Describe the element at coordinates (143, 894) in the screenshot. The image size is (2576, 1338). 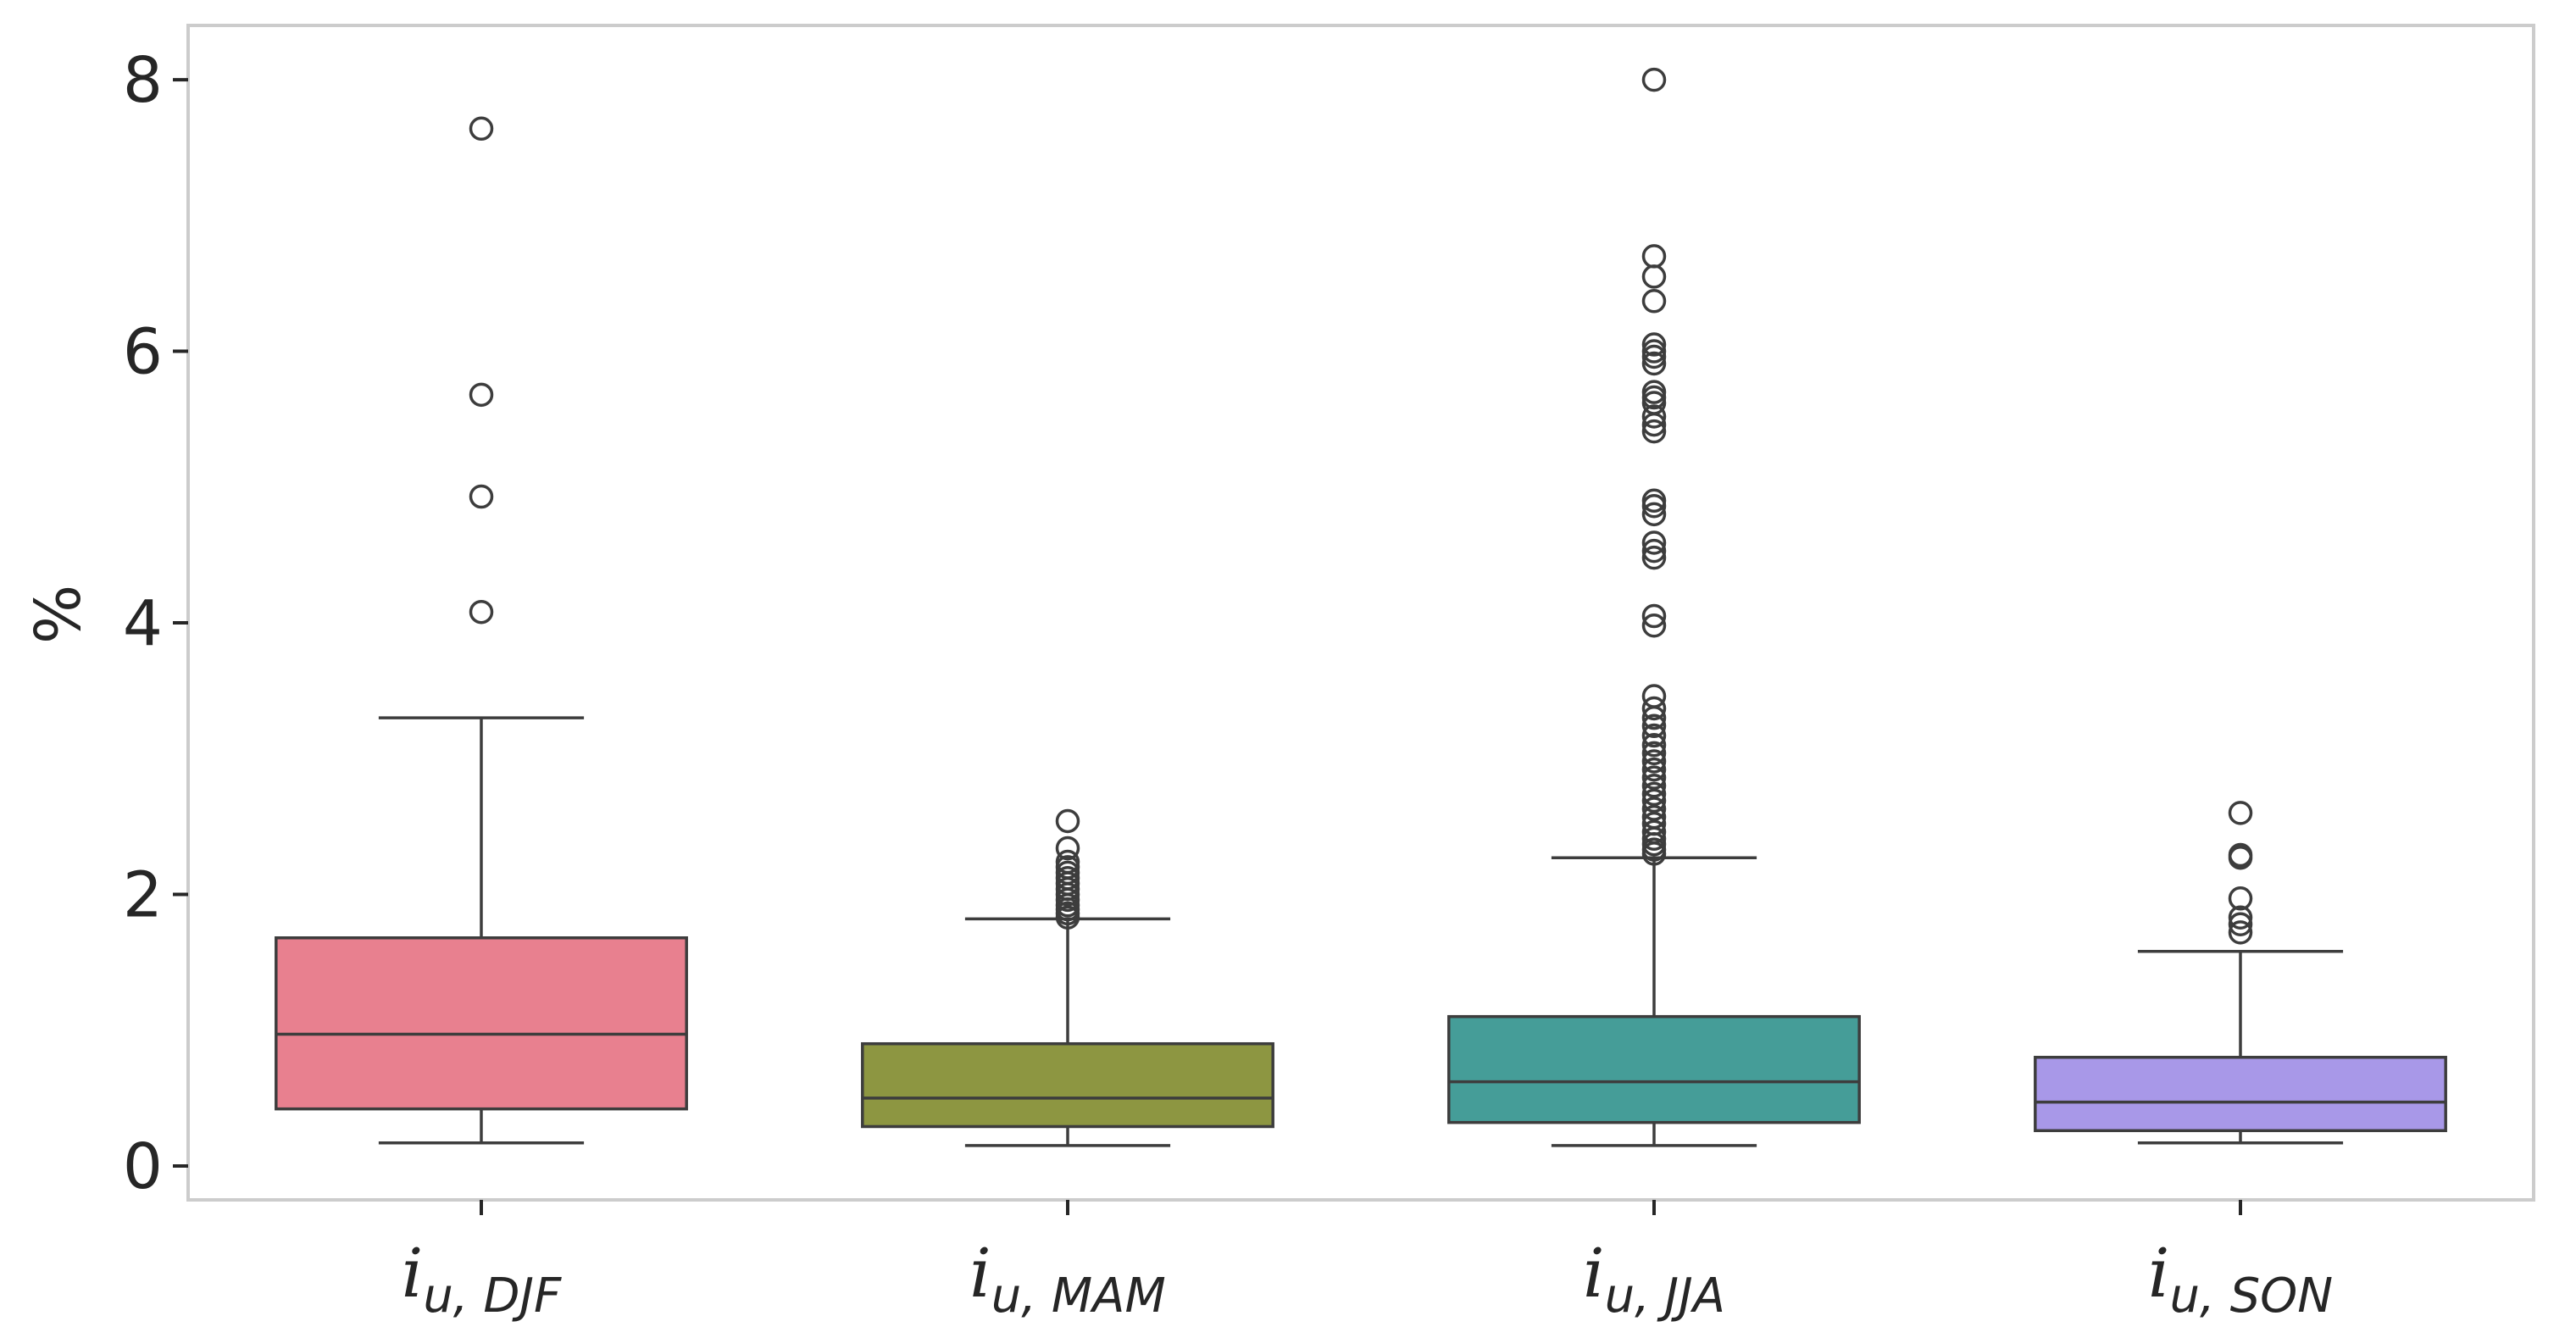
I see `y-tick-label-1: 2` at that location.